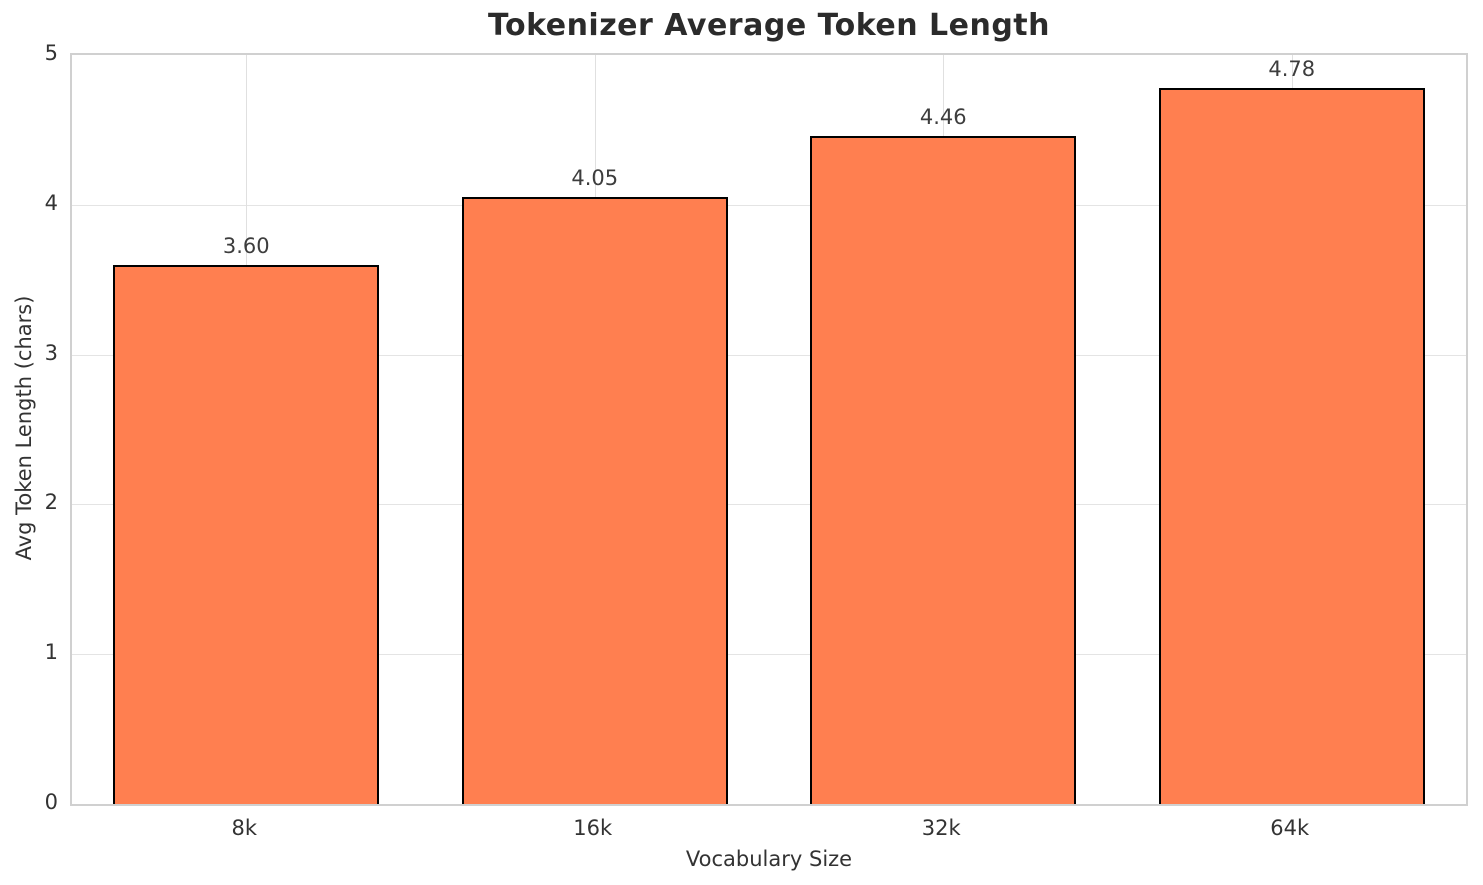  Describe the element at coordinates (51, 202) in the screenshot. I see `y-tick-label-4: 4` at that location.